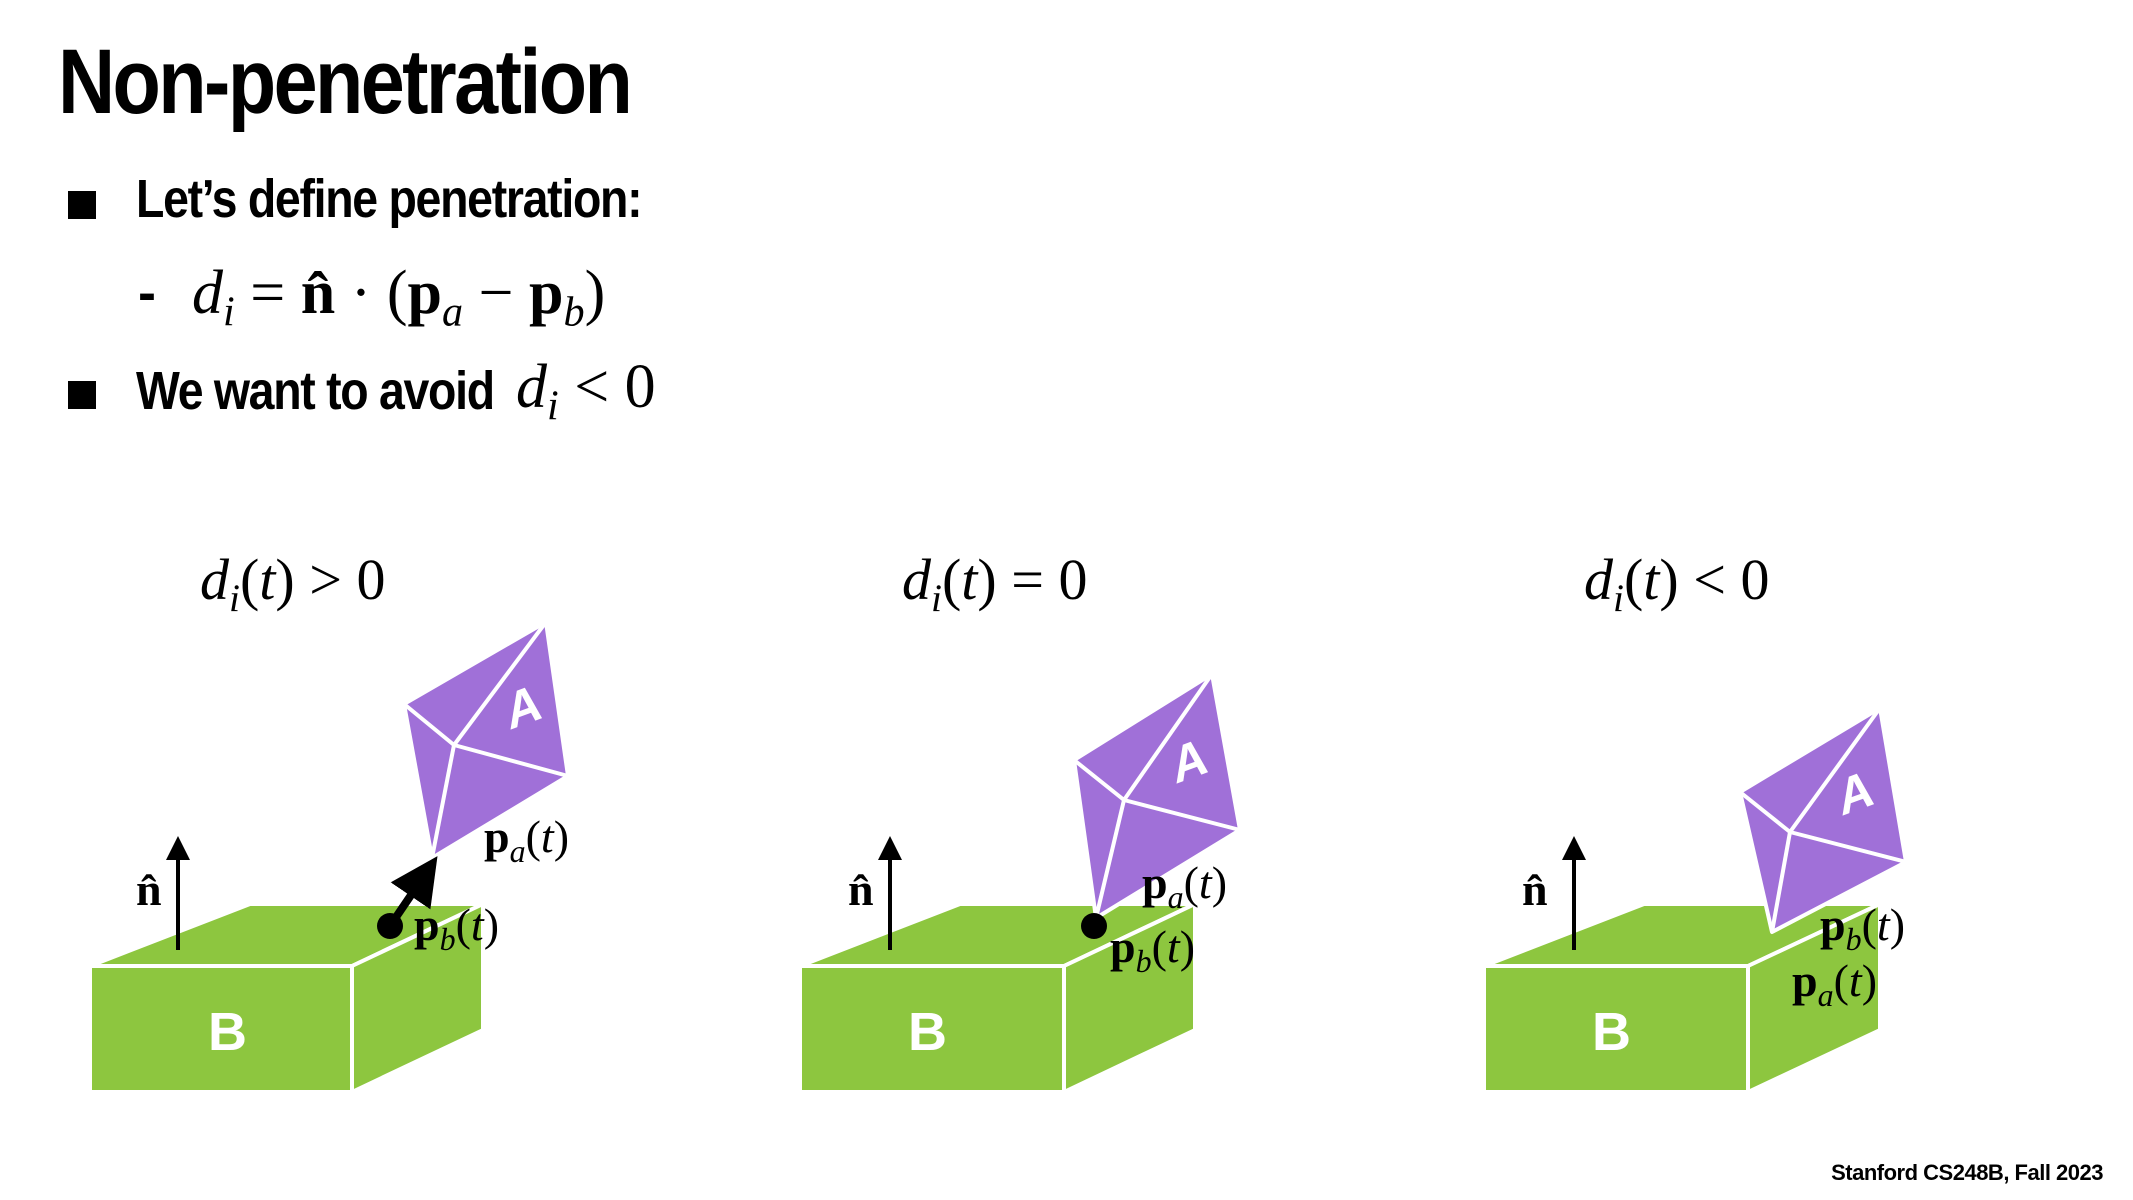 The height and width of the screenshot is (1200, 2133). Describe the element at coordinates (399, 297) in the screenshot. I see `penetration-formula: di = n̂ · (pa − pb)` at that location.